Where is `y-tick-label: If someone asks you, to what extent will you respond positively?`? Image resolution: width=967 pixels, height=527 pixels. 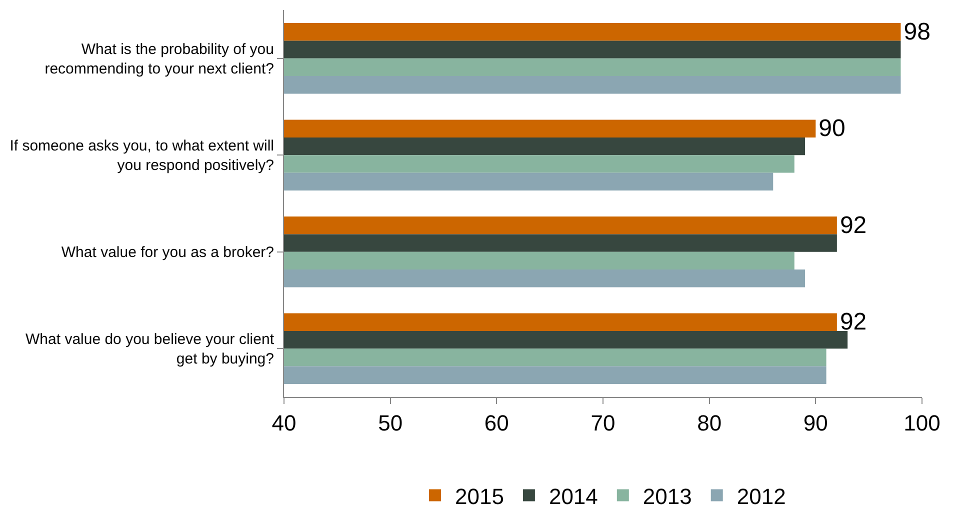 y-tick-label: If someone asks you, to what extent will you respond positively? is located at coordinates (142, 156).